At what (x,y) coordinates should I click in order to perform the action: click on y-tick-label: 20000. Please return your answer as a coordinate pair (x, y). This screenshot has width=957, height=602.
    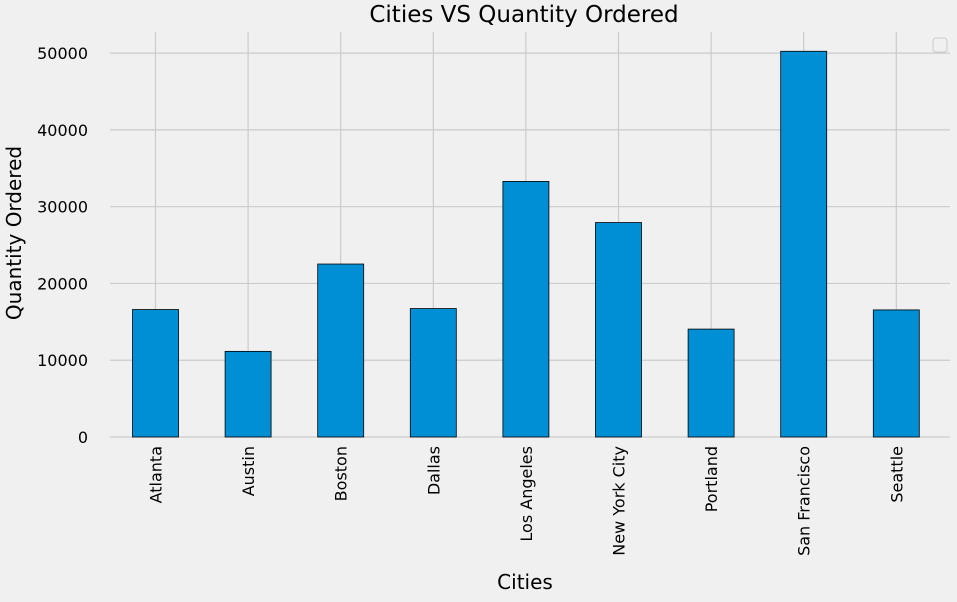
    Looking at the image, I should click on (62, 283).